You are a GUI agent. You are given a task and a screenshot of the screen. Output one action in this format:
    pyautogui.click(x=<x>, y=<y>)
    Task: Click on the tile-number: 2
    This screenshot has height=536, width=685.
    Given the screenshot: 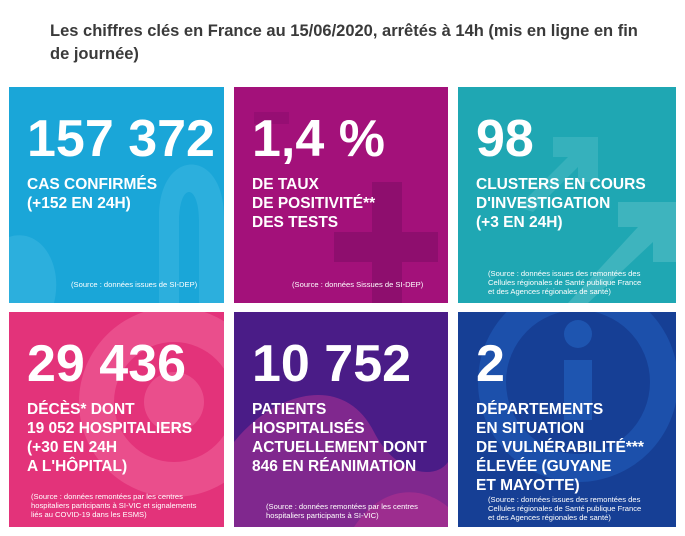 What is the action you would take?
    pyautogui.click(x=490, y=364)
    